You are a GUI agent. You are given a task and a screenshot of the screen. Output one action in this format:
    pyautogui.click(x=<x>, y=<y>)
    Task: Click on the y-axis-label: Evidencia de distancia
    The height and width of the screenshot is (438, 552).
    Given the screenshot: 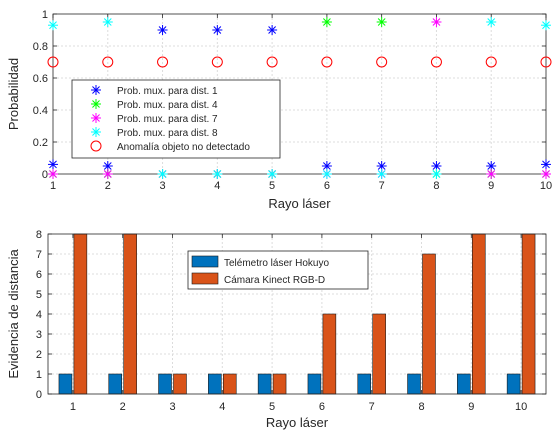 What is the action you would take?
    pyautogui.click(x=13, y=314)
    